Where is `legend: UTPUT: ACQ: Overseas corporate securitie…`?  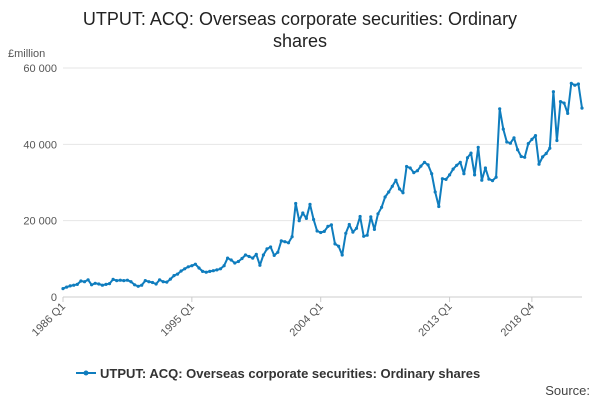 legend: UTPUT: ACQ: Overseas corporate securitie… is located at coordinates (278, 373).